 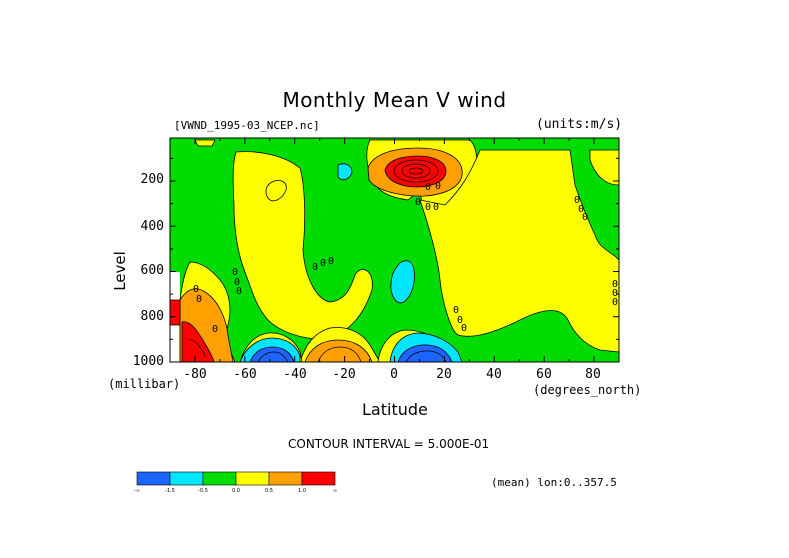 What do you see at coordinates (335, 491) in the screenshot?
I see `colorbar-label: ∞` at bounding box center [335, 491].